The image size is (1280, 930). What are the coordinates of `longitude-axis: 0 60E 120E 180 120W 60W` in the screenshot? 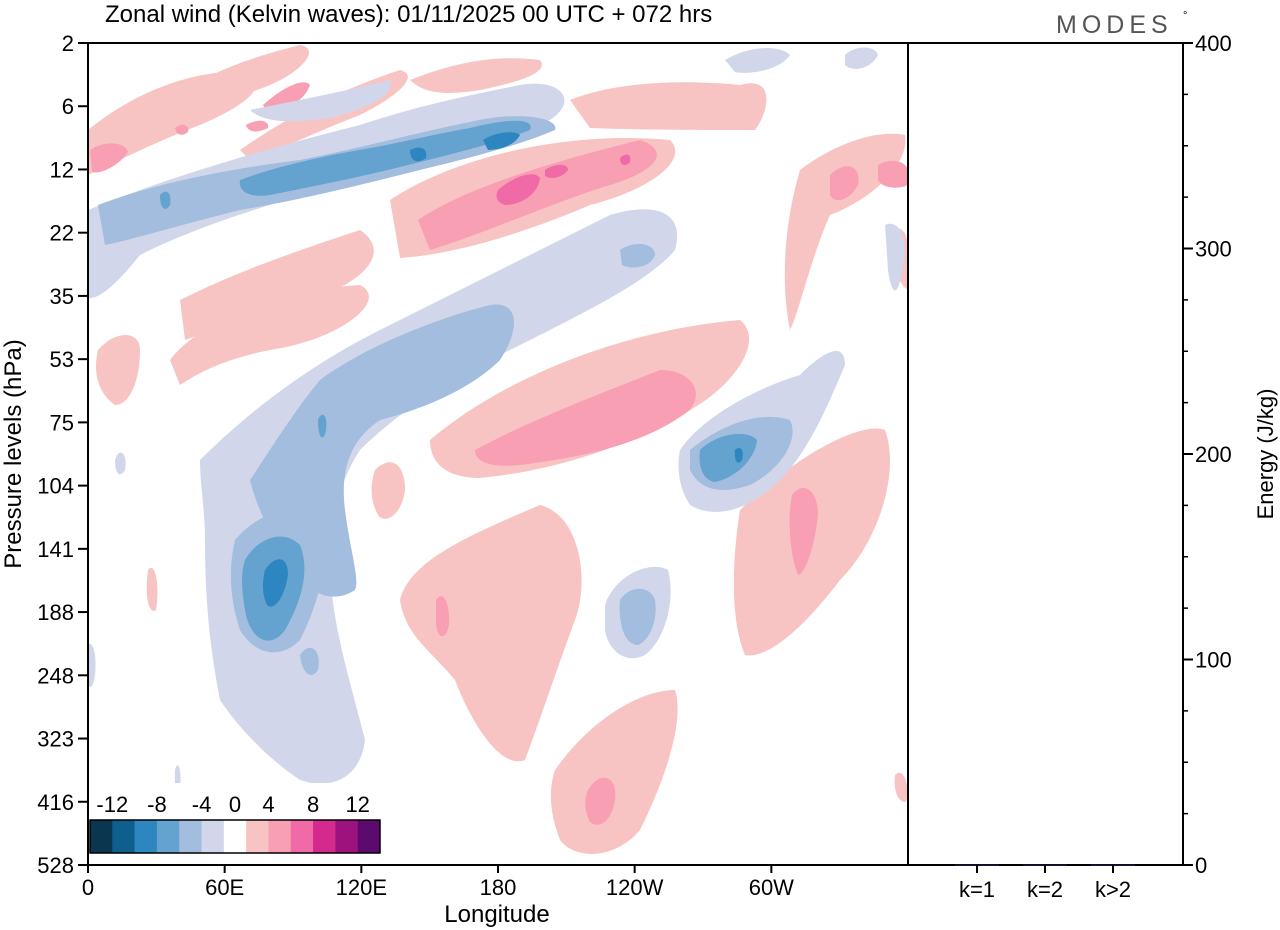 It's located at (438, 882).